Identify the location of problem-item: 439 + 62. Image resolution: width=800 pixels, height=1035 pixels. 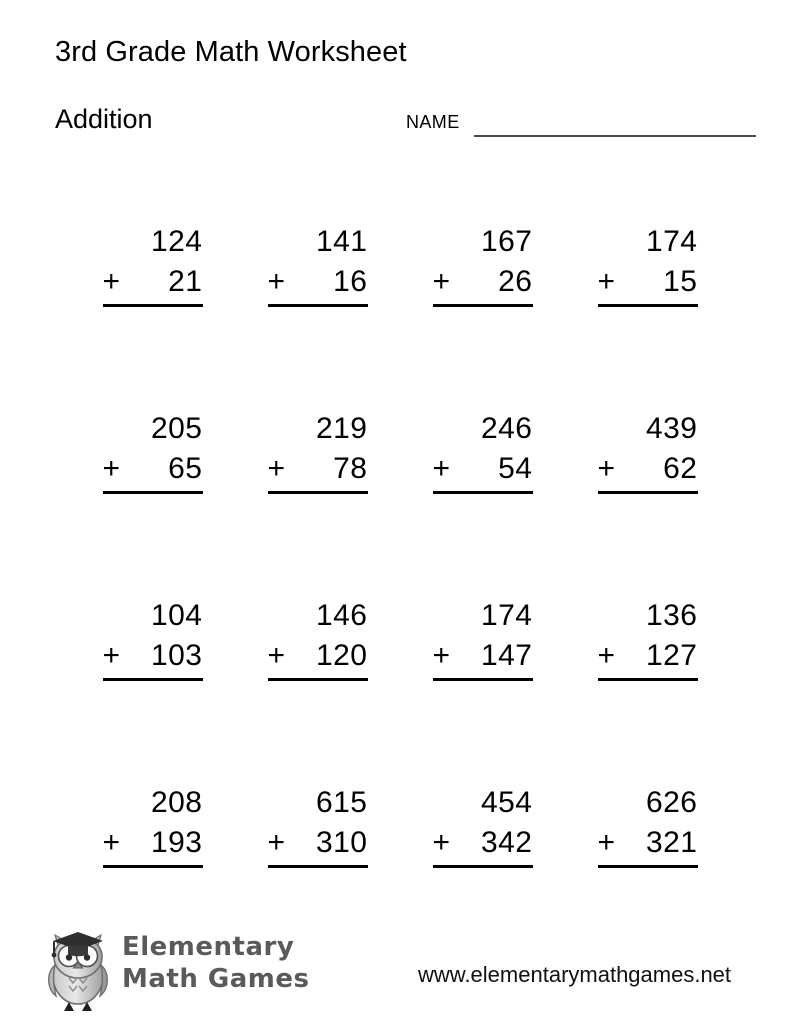
(647, 502).